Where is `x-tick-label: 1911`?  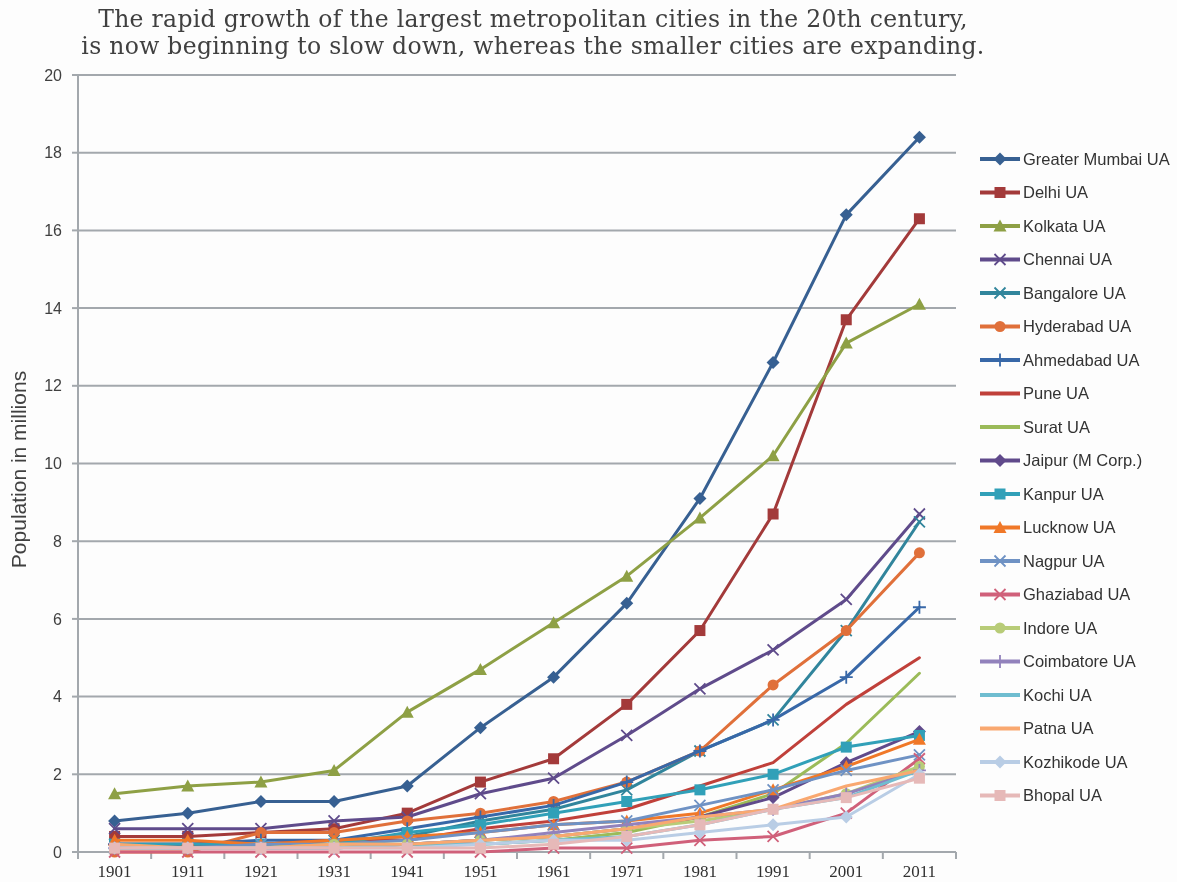
x-tick-label: 1911 is located at coordinates (188, 871).